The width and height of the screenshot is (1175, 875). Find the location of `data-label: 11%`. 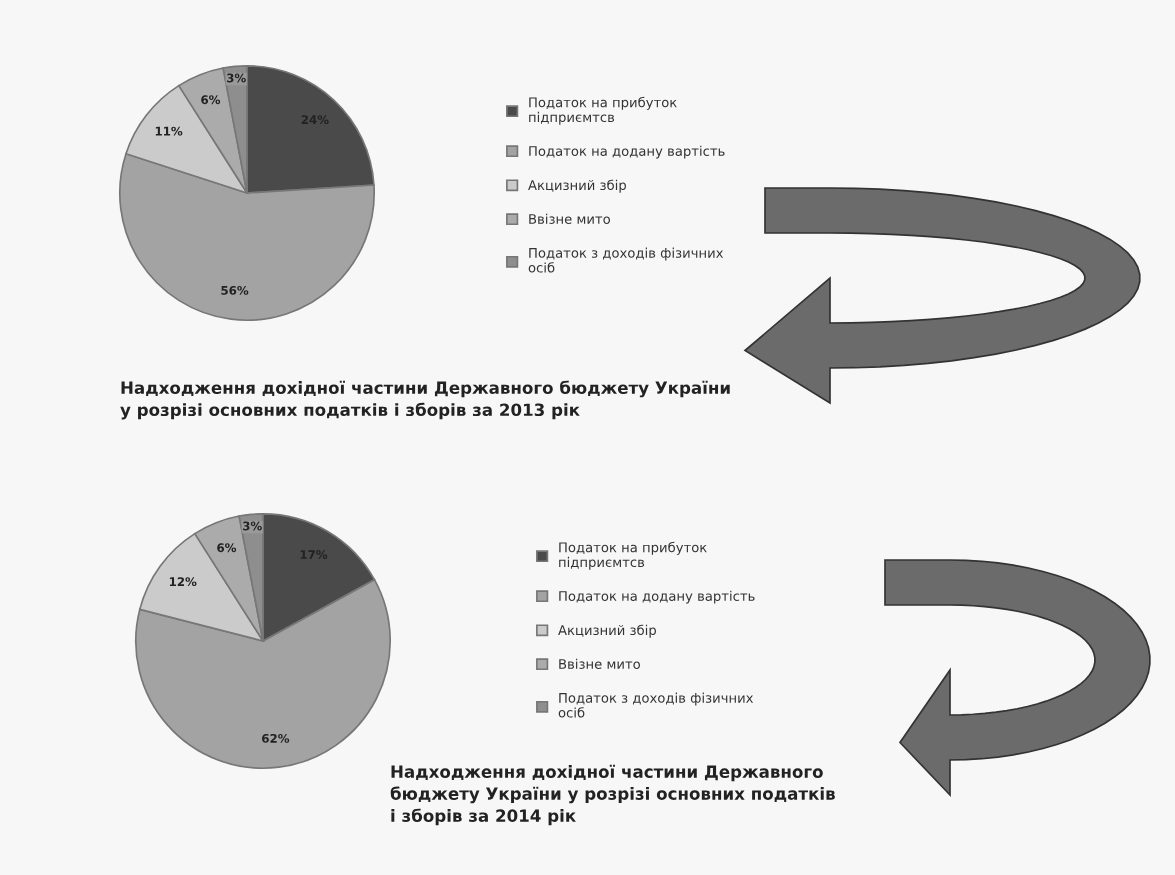

data-label: 11% is located at coordinates (169, 131).